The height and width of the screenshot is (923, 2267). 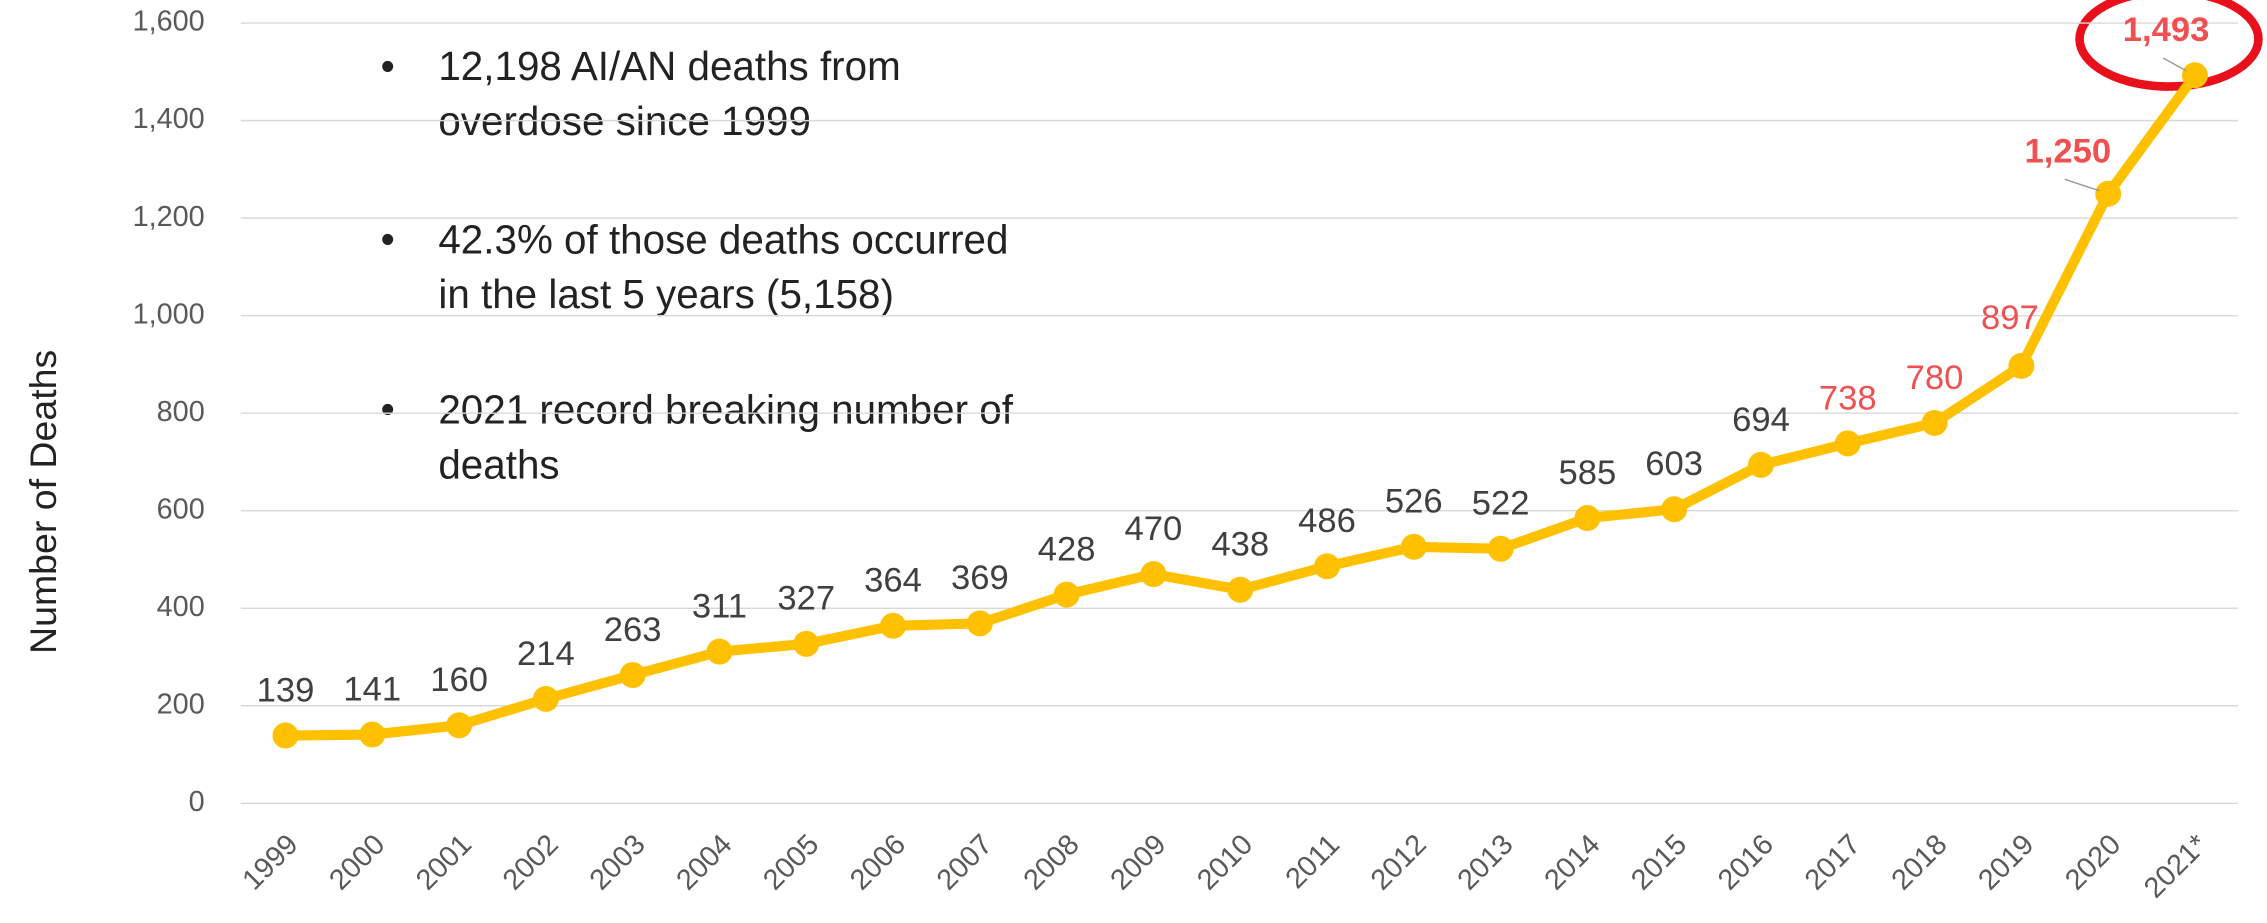 I want to click on y-axis-title: Number of Deaths, so click(x=43, y=502).